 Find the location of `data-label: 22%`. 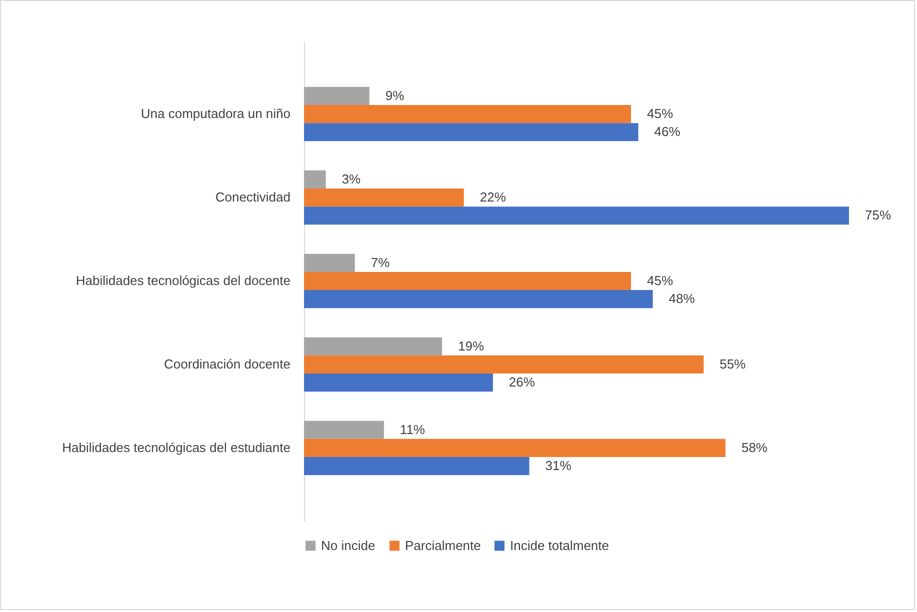

data-label: 22% is located at coordinates (493, 197).